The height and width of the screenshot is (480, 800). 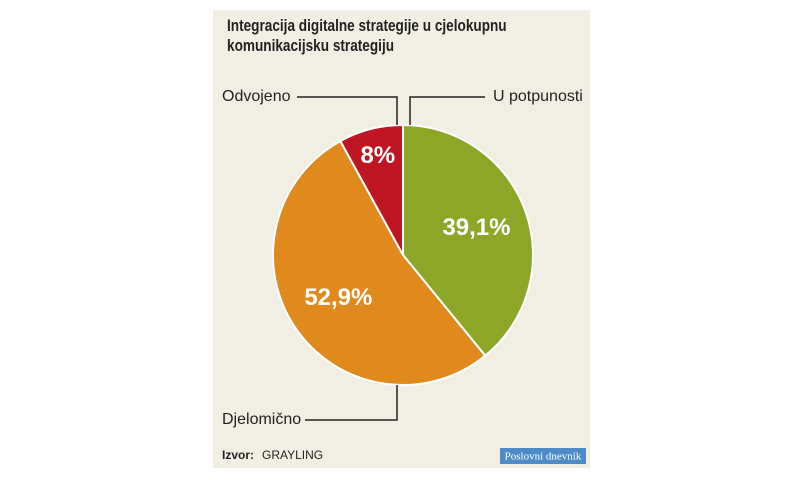 I want to click on value-label: 39,1%, so click(x=476, y=227).